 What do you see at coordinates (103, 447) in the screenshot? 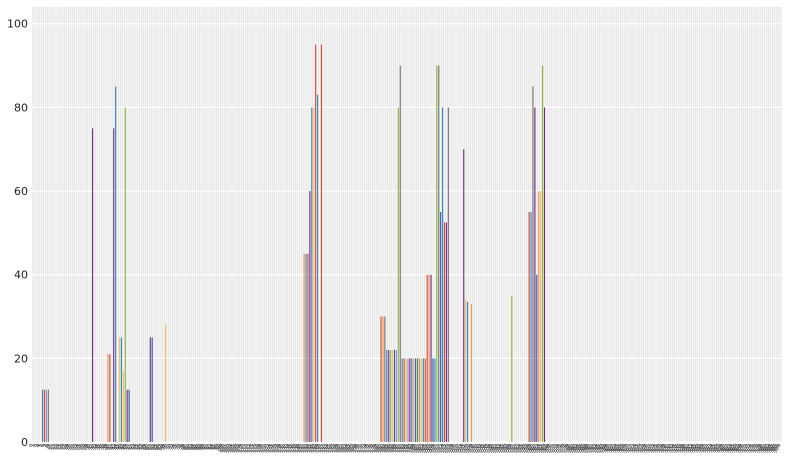
I see `x-tick-label: 38` at bounding box center [103, 447].